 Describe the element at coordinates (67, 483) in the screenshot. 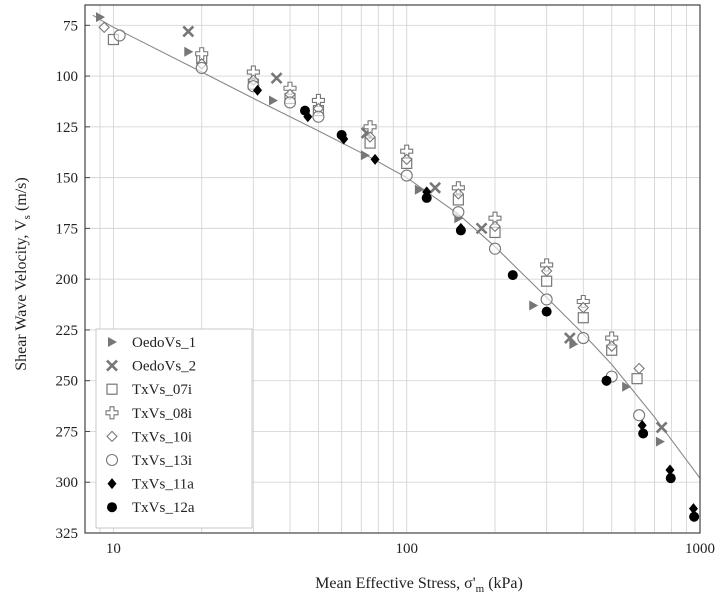

I see `y-tick-label: 300` at that location.